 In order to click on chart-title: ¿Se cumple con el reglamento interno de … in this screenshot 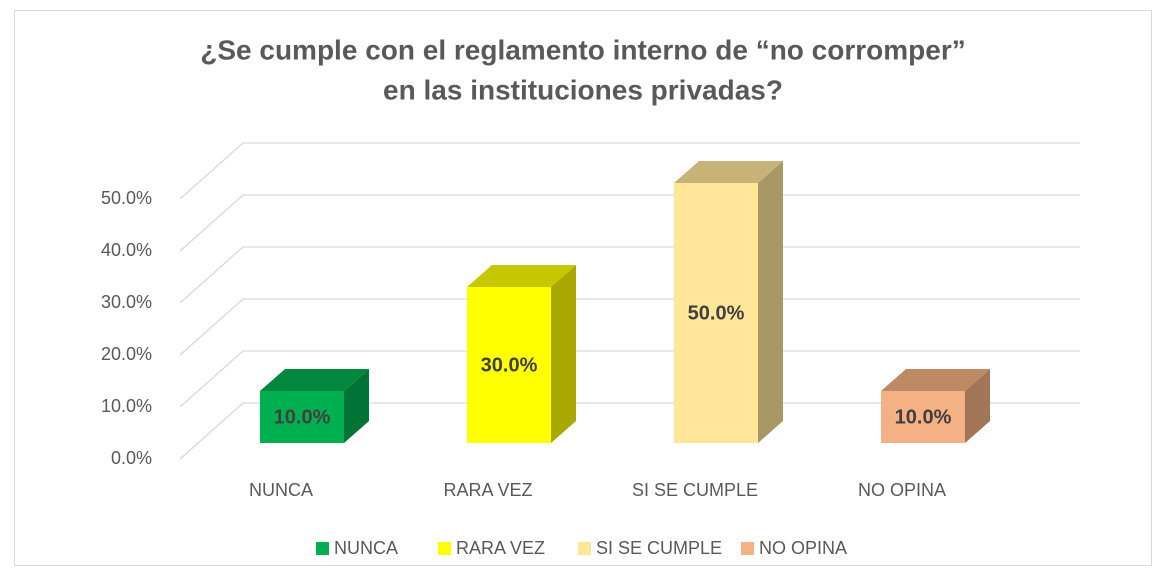, I will do `click(582, 49)`.